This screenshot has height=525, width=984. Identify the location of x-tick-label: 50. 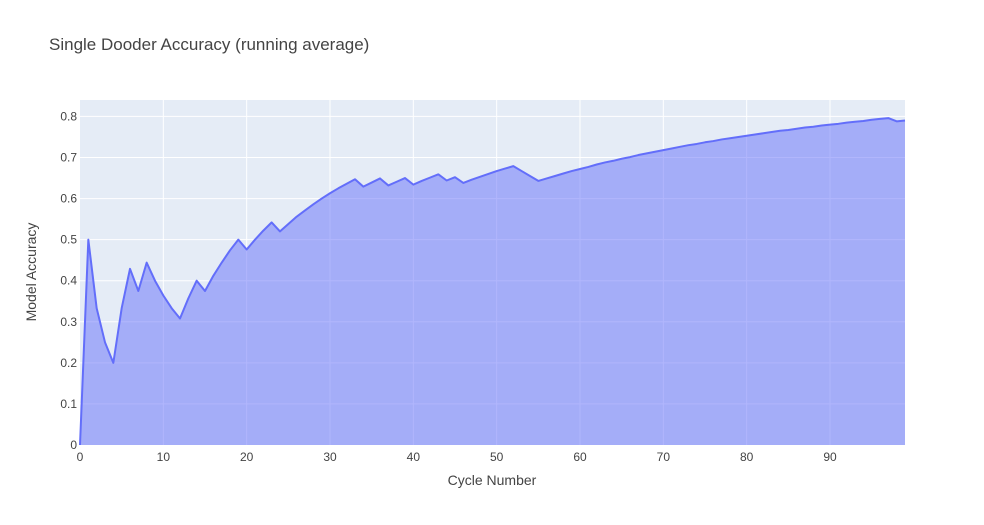
(497, 457).